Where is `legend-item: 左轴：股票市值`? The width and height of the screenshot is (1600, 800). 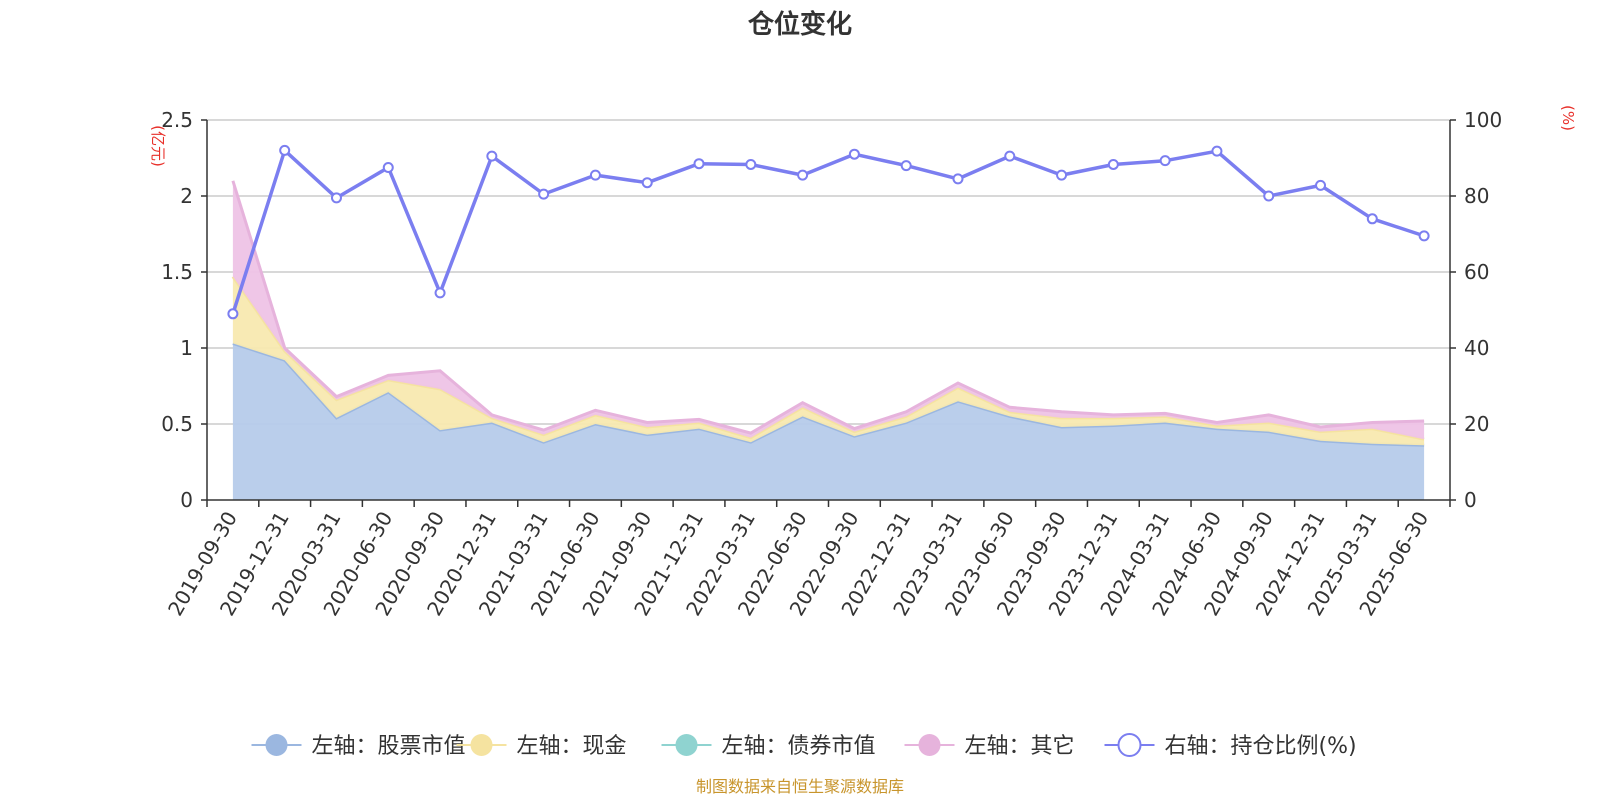
legend-item: 左轴：股票市值 is located at coordinates (358, 746).